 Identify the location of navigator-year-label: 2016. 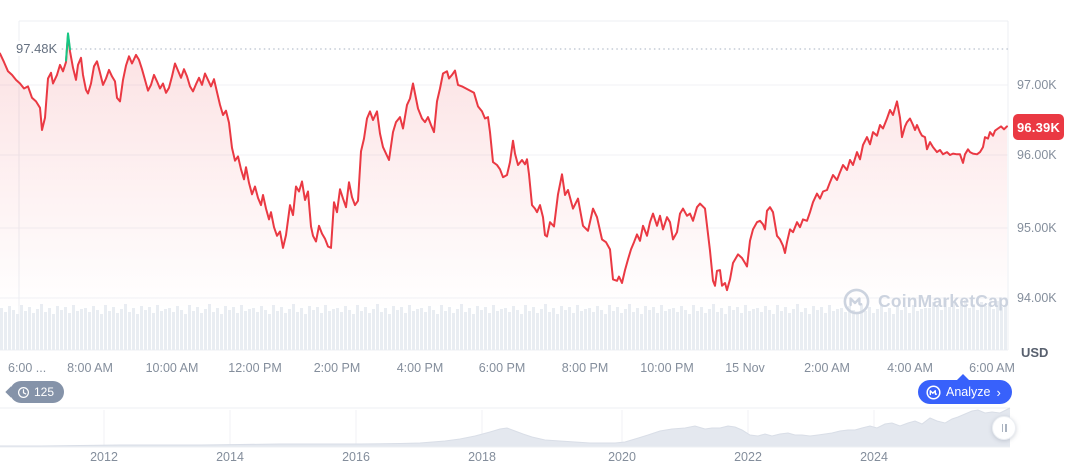
(356, 457).